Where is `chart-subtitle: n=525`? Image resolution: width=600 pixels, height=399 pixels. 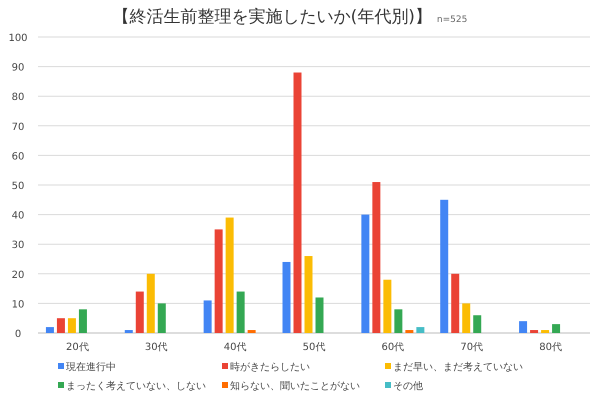 chart-subtitle: n=525 is located at coordinates (452, 20).